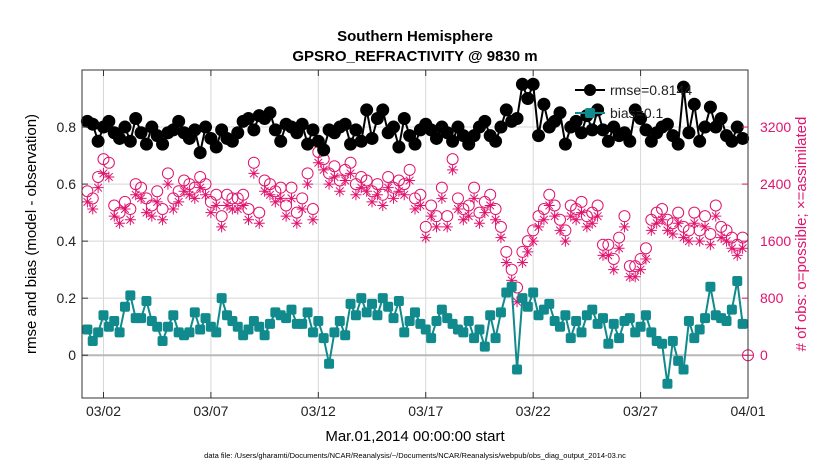 The image size is (830, 470). What do you see at coordinates (108, 162) in the screenshot?
I see `possible-obs-marker` at bounding box center [108, 162].